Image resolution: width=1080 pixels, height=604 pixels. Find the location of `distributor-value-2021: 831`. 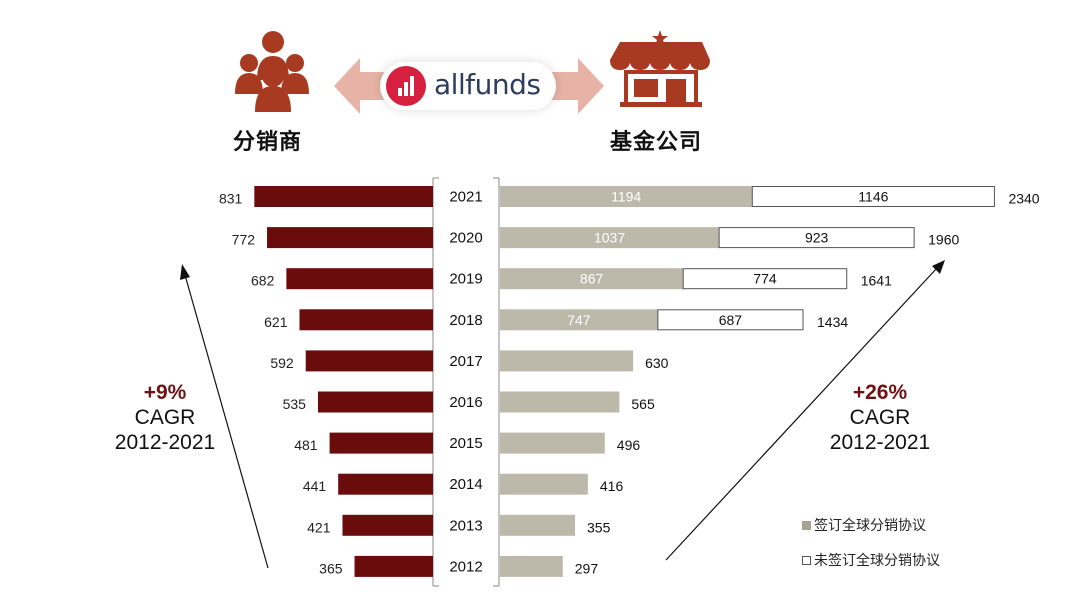

distributor-value-2021: 831 is located at coordinates (231, 199).